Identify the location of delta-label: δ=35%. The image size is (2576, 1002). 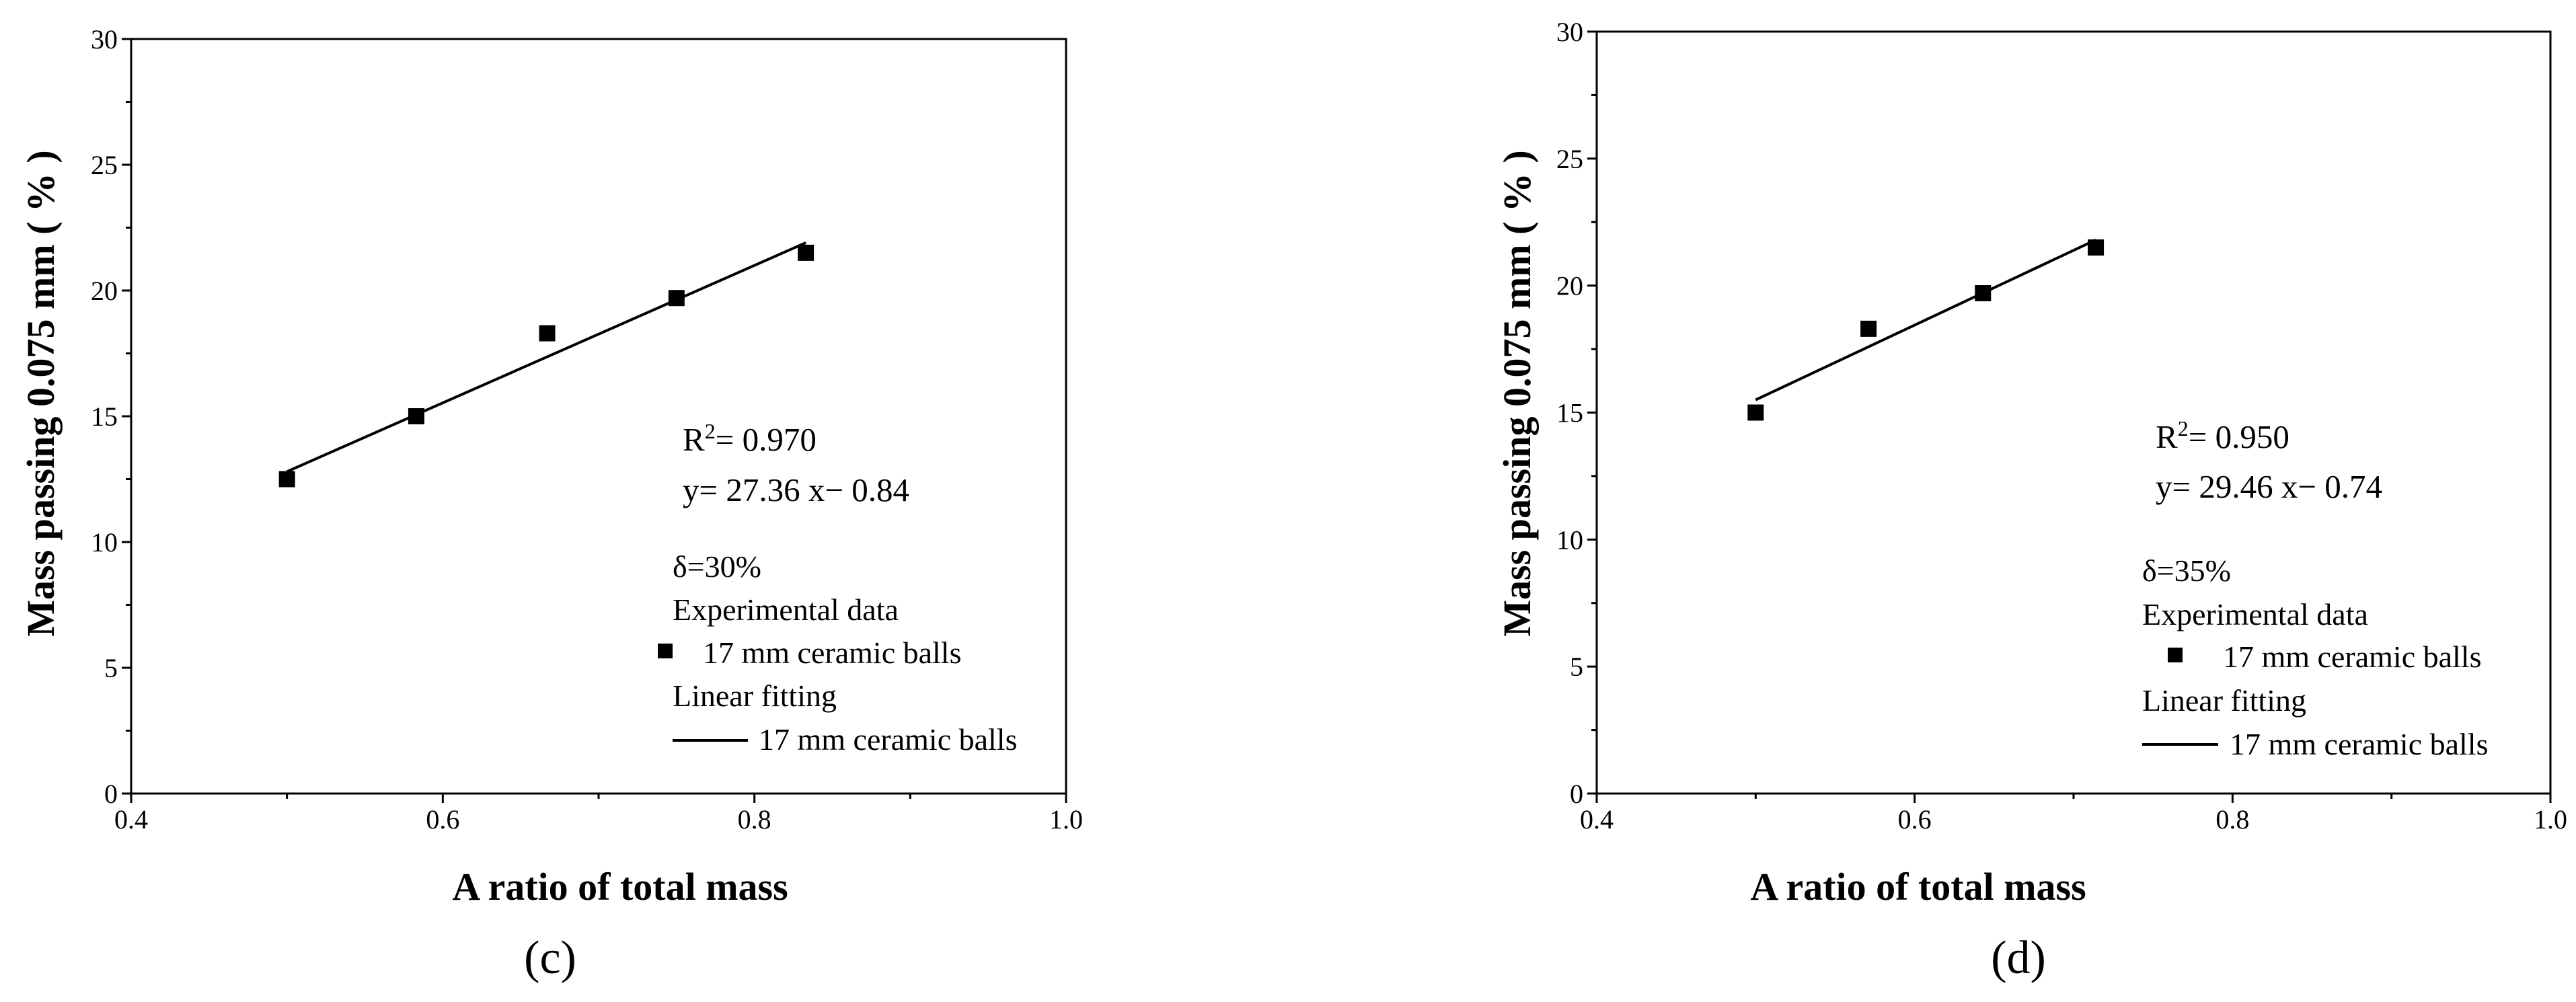
(2186, 570).